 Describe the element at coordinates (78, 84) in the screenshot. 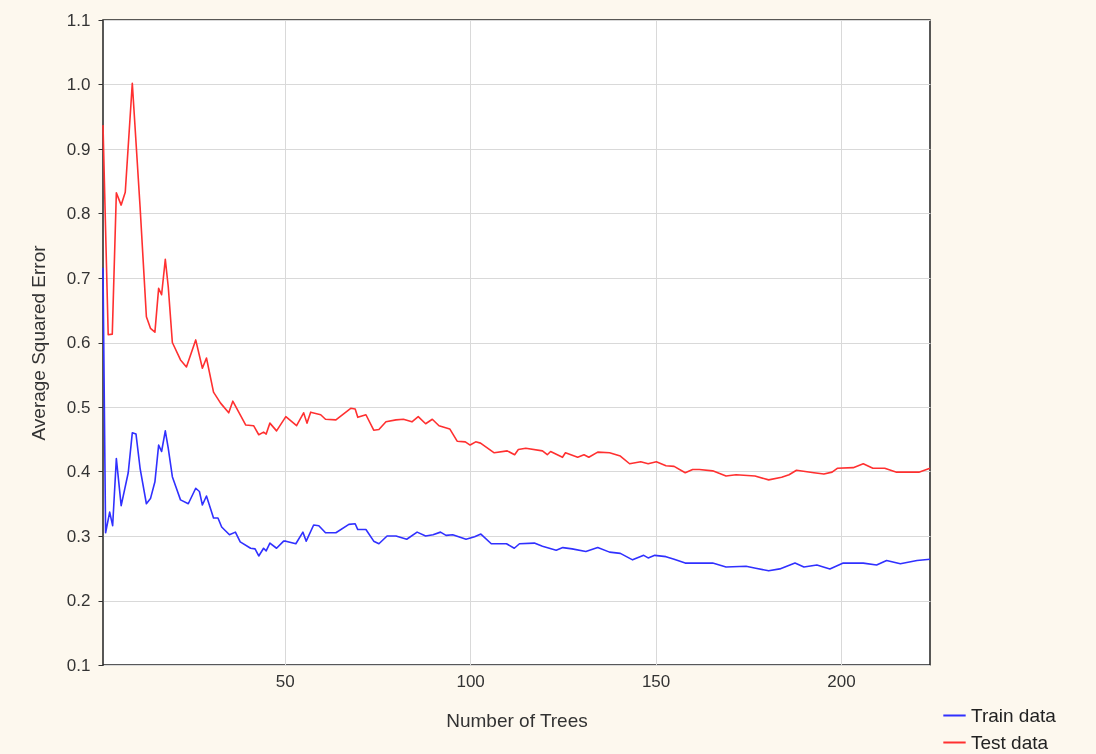

I see `y-tick-label: 1.0` at that location.